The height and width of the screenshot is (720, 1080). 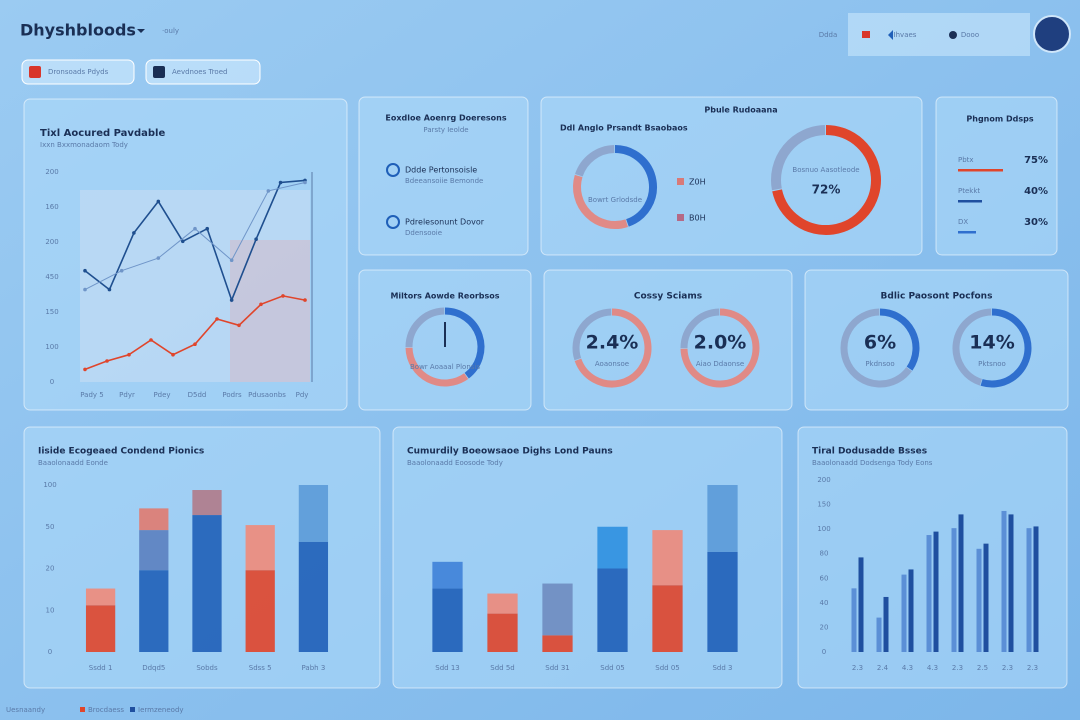 What do you see at coordinates (423, 233) in the screenshot?
I see `item-note: Ddensooie` at bounding box center [423, 233].